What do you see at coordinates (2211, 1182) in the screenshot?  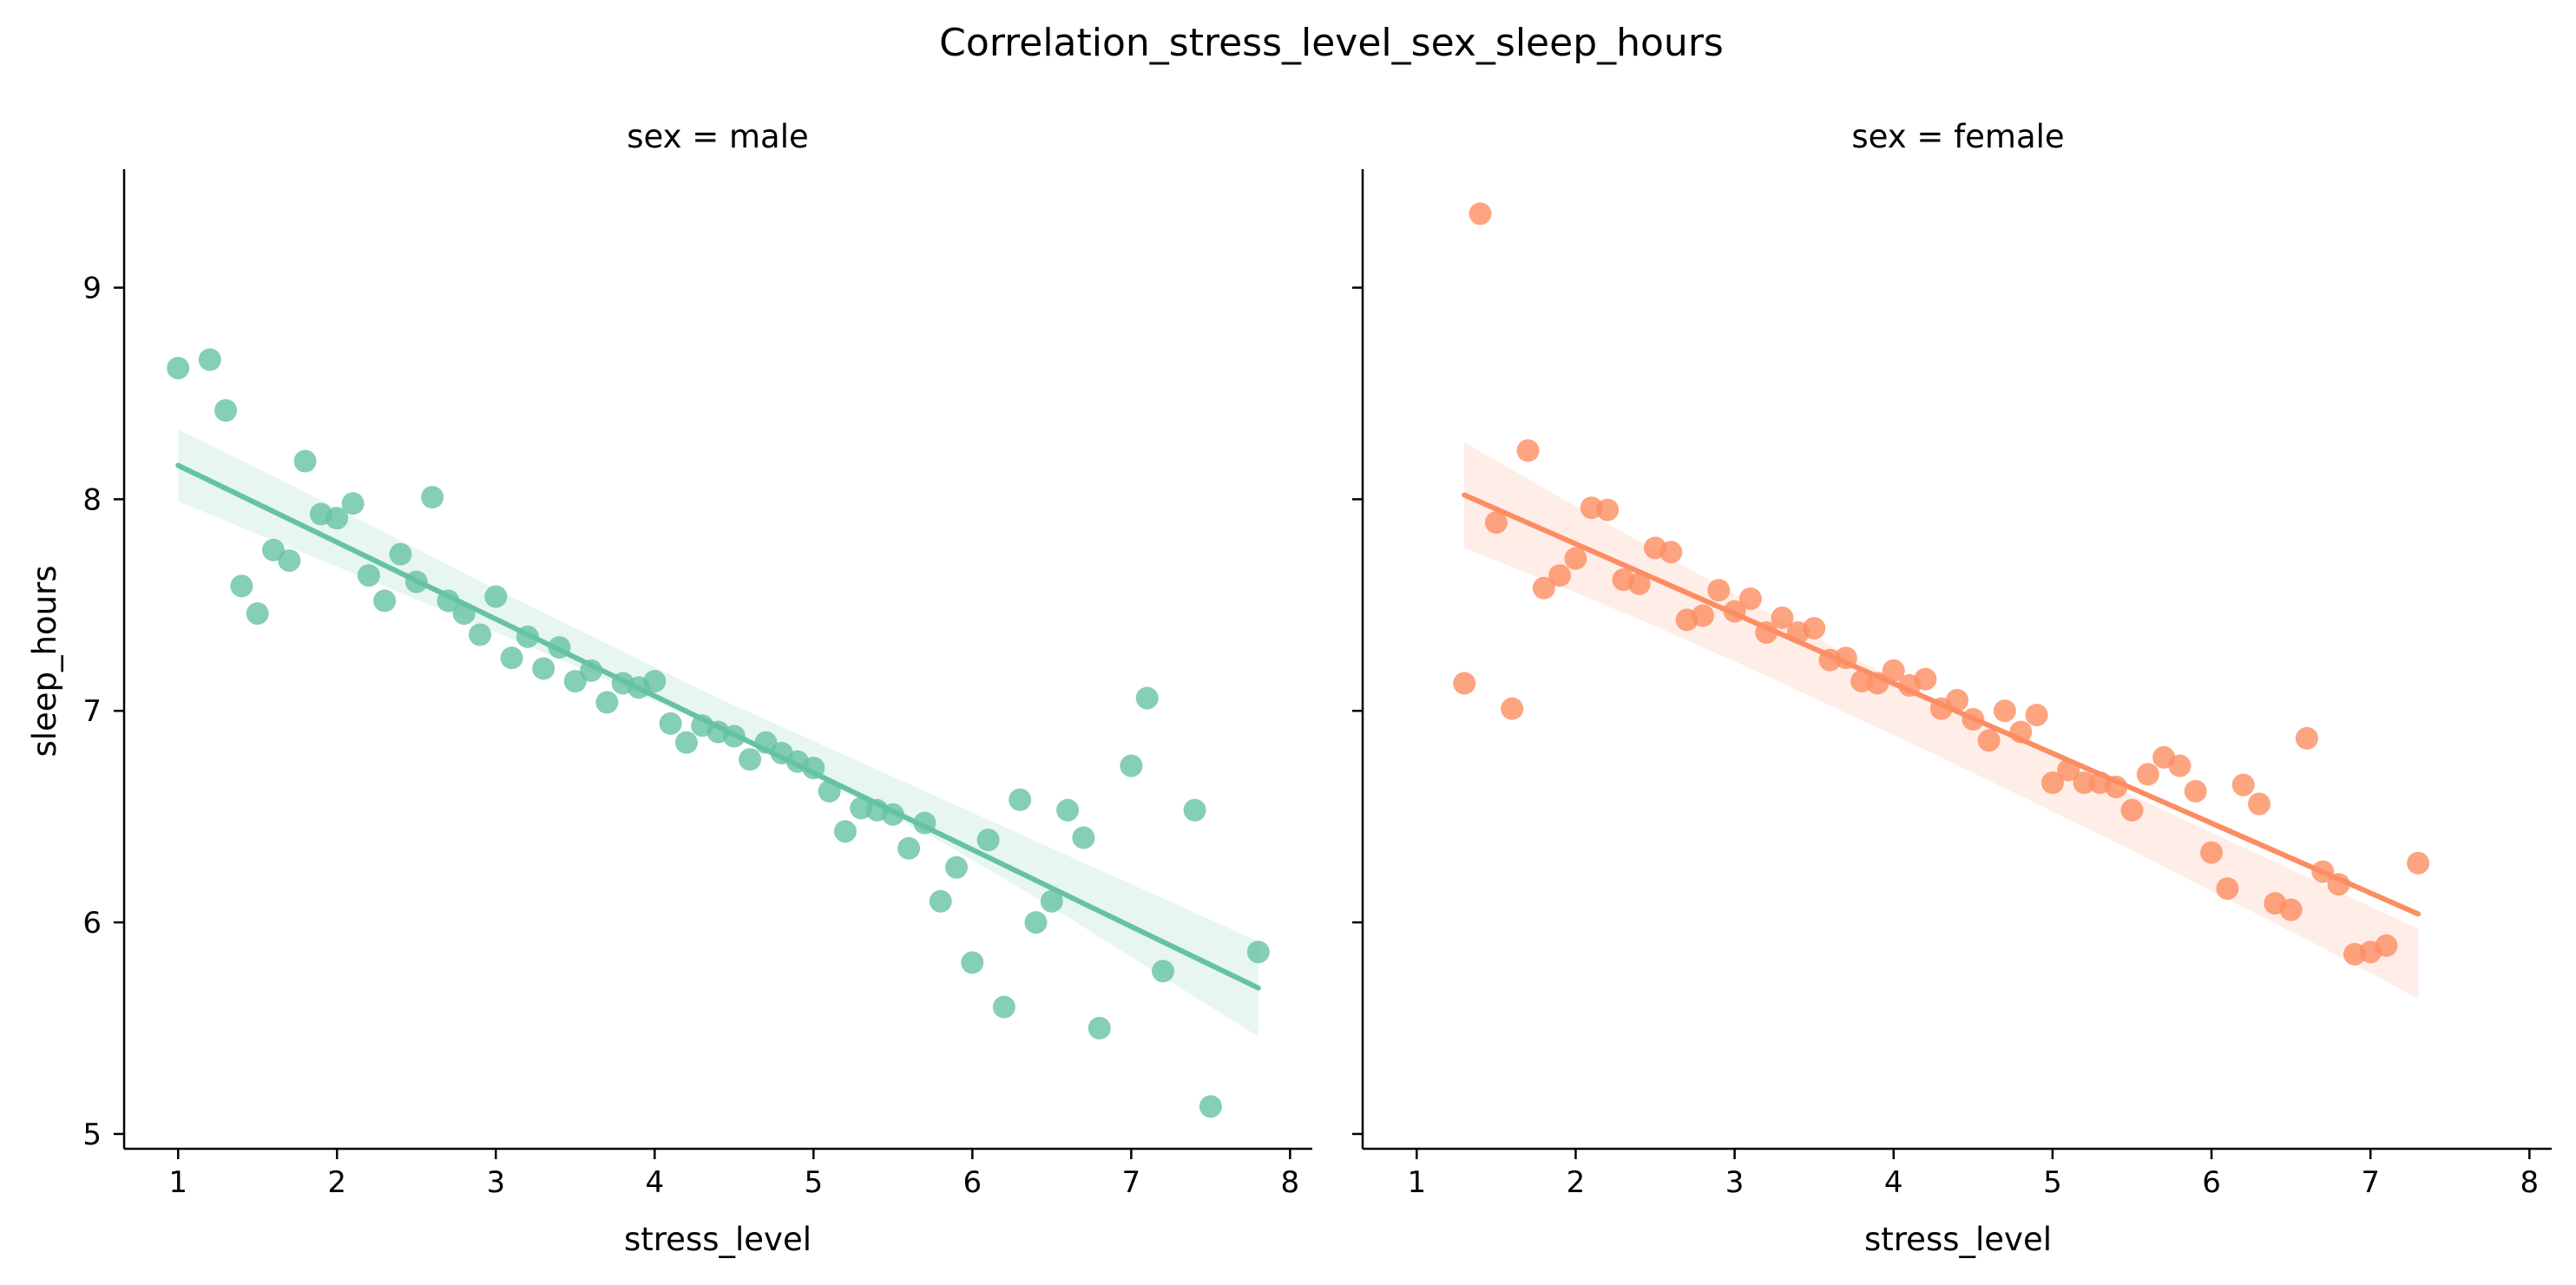 I see `x-tick-label-female-5: 6` at bounding box center [2211, 1182].